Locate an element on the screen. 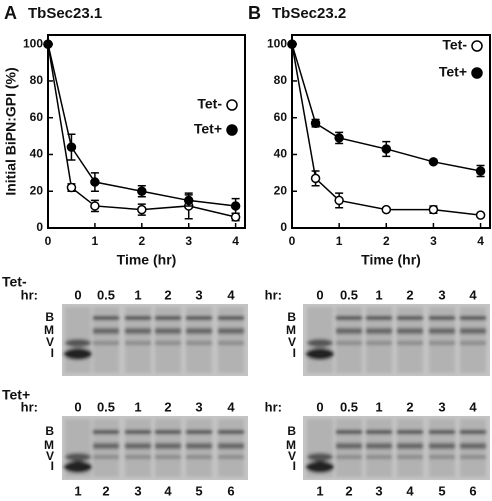 The width and height of the screenshot is (492, 501). panel-letter: A is located at coordinates (10, 13).